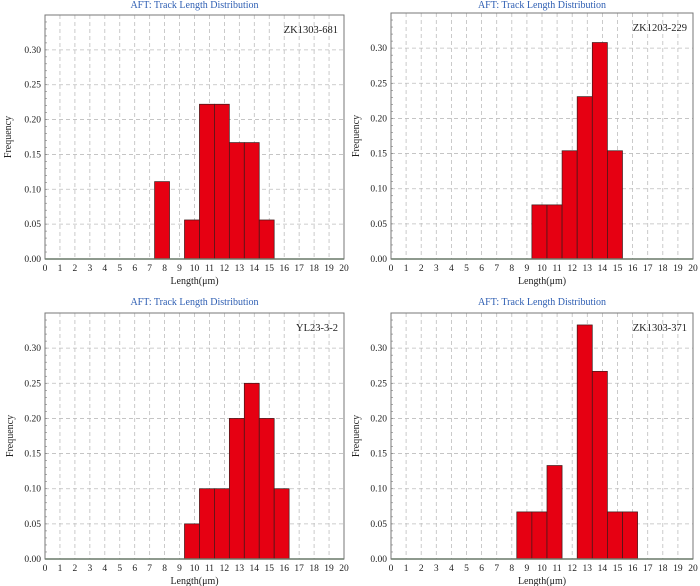 The width and height of the screenshot is (700, 586). What do you see at coordinates (314, 569) in the screenshot?
I see `x-tick-label: 18` at bounding box center [314, 569].